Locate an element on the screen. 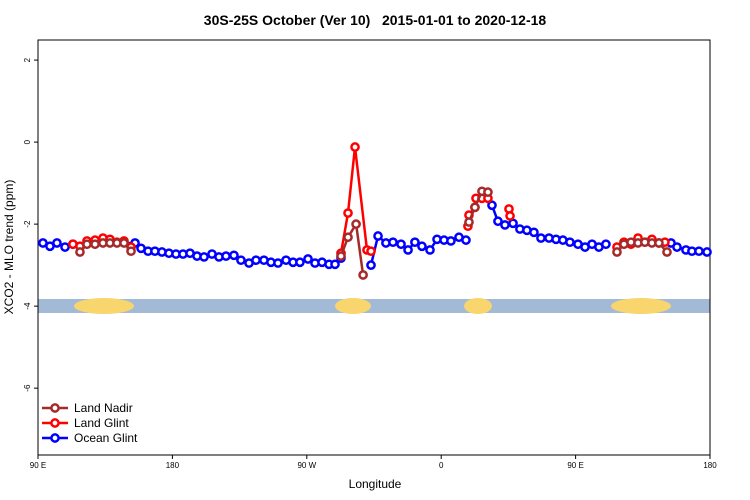  x-tick-label: 0 is located at coordinates (441, 465).